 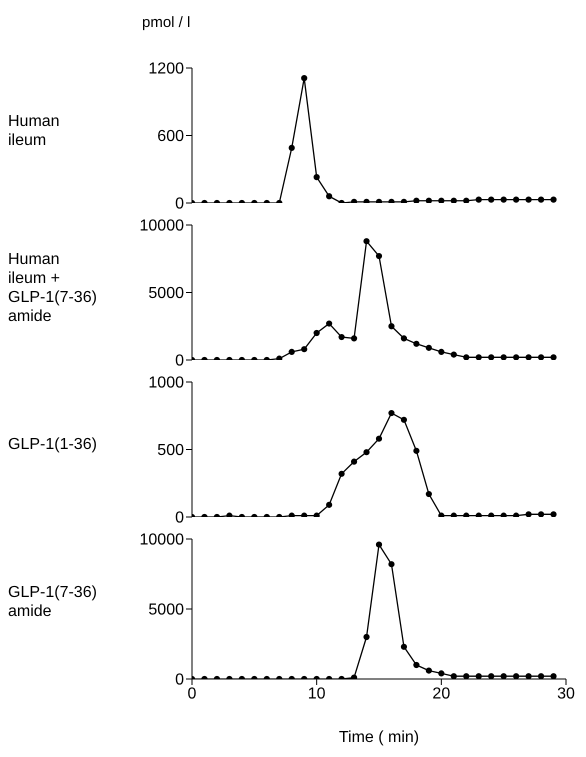 I want to click on x-tick-label: 0, so click(x=192, y=693).